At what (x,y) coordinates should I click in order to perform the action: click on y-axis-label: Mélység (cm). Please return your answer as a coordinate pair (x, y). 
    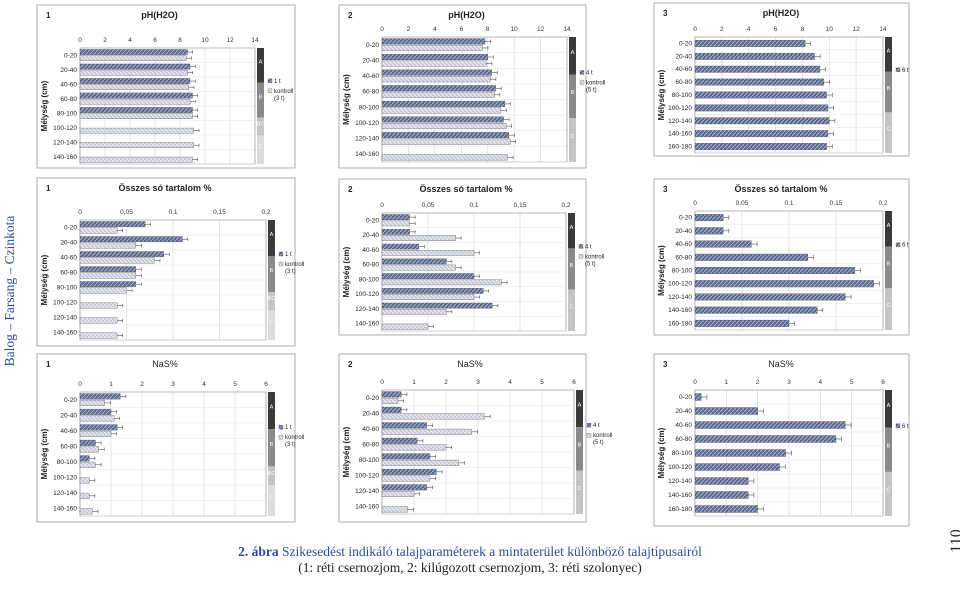
    Looking at the image, I should click on (44, 279).